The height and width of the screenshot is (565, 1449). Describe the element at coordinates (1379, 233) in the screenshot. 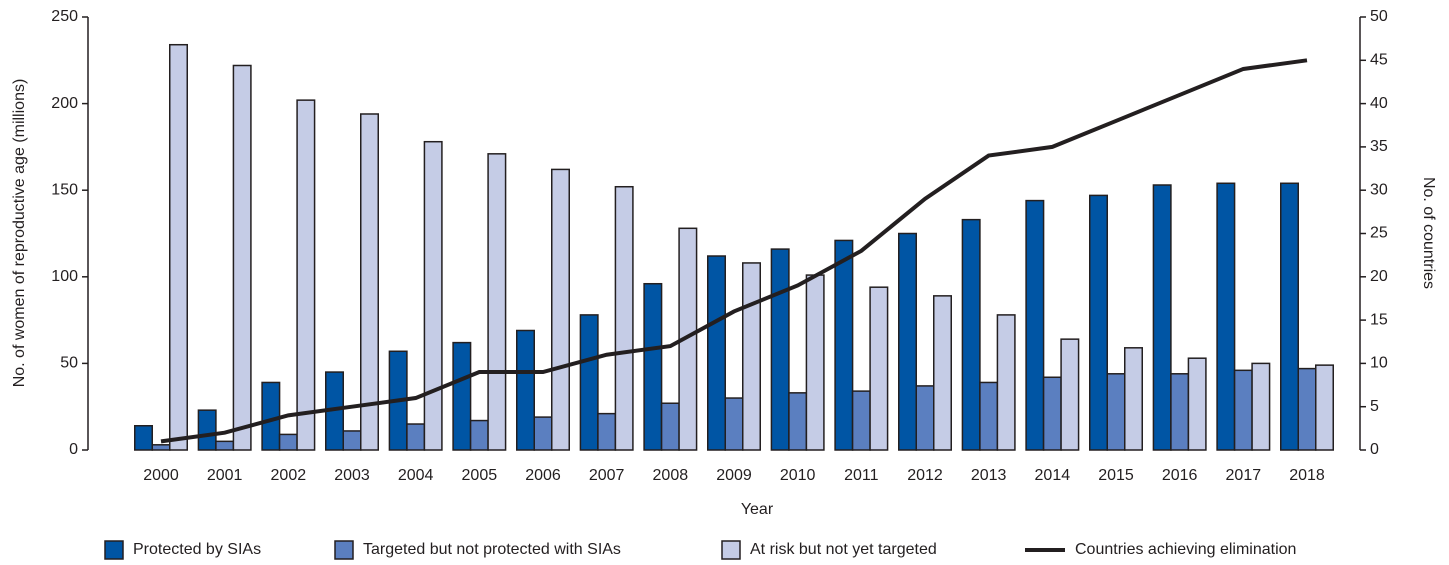

I see `y2-tick-label: 25` at that location.